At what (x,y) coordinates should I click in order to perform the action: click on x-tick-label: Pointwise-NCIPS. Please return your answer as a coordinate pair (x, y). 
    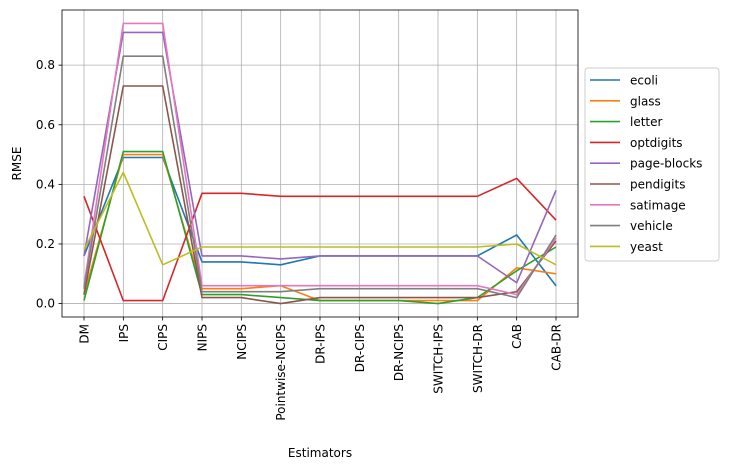
    Looking at the image, I should click on (281, 372).